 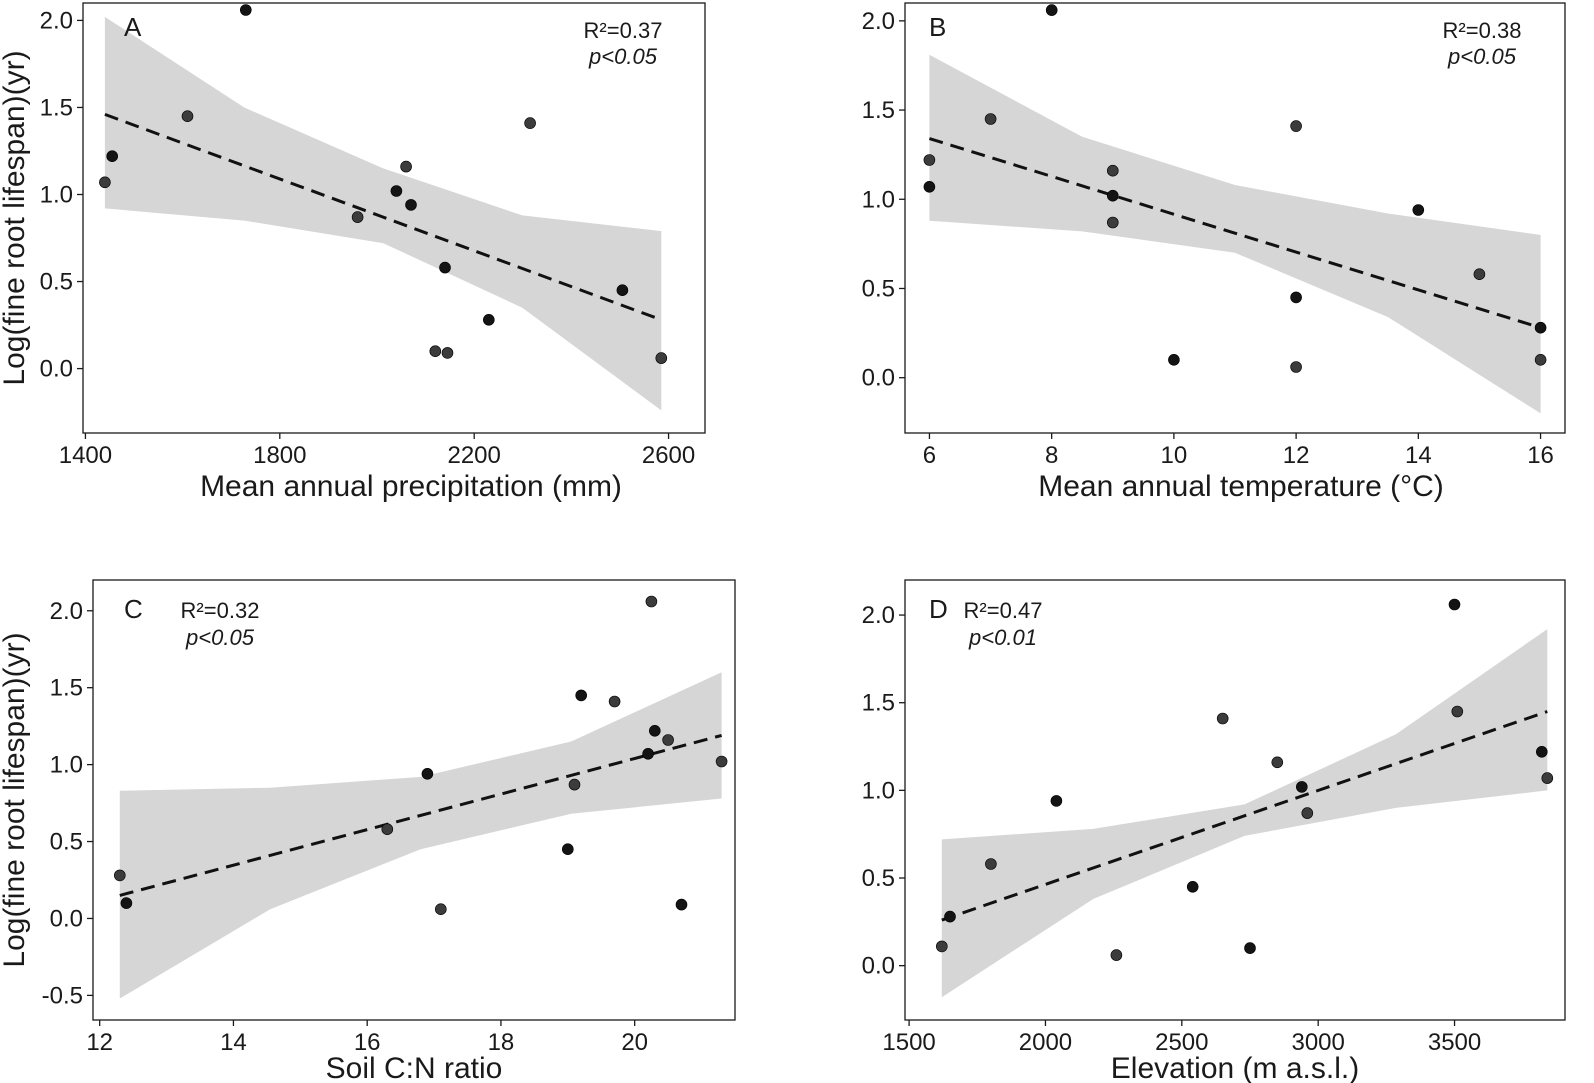 I want to click on panel-a-confidence-band, so click(x=383, y=213).